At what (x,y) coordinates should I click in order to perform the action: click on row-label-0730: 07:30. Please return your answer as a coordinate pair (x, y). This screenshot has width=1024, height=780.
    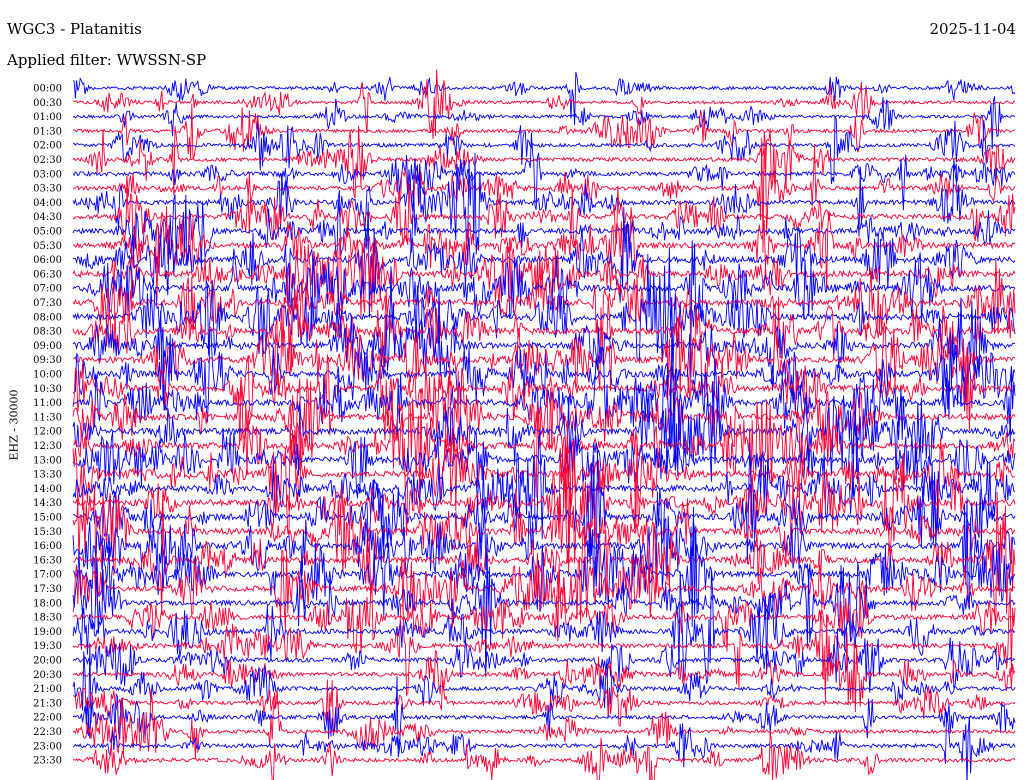
    Looking at the image, I should click on (47, 303).